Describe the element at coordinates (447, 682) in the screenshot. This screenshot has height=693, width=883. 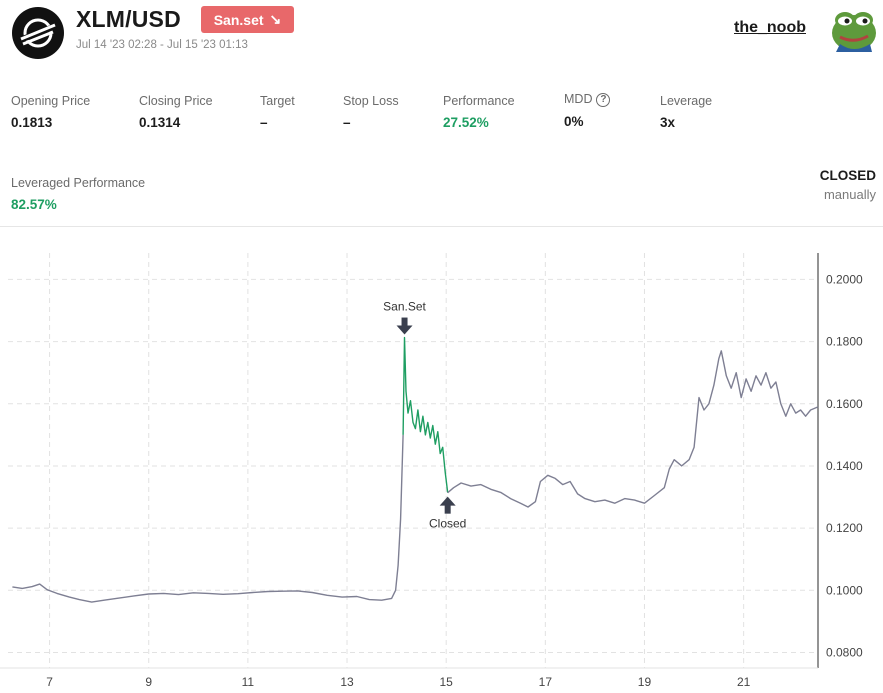
I see `x-tick-label: 15` at that location.